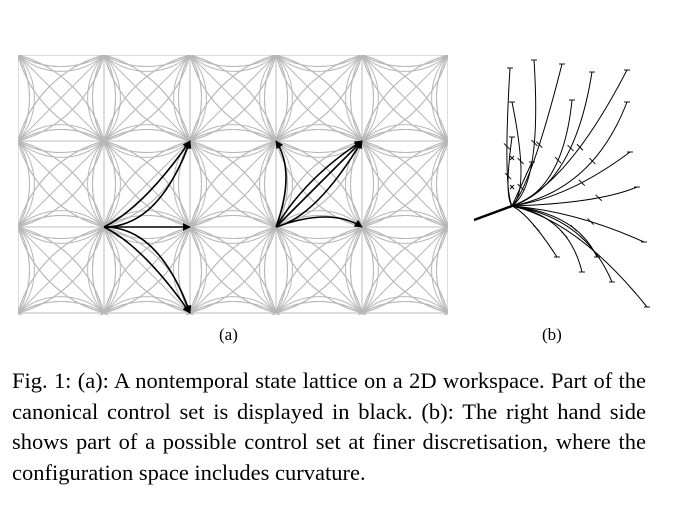 This screenshot has width=692, height=530. I want to click on fine-control-set-figure, so click(561, 183).